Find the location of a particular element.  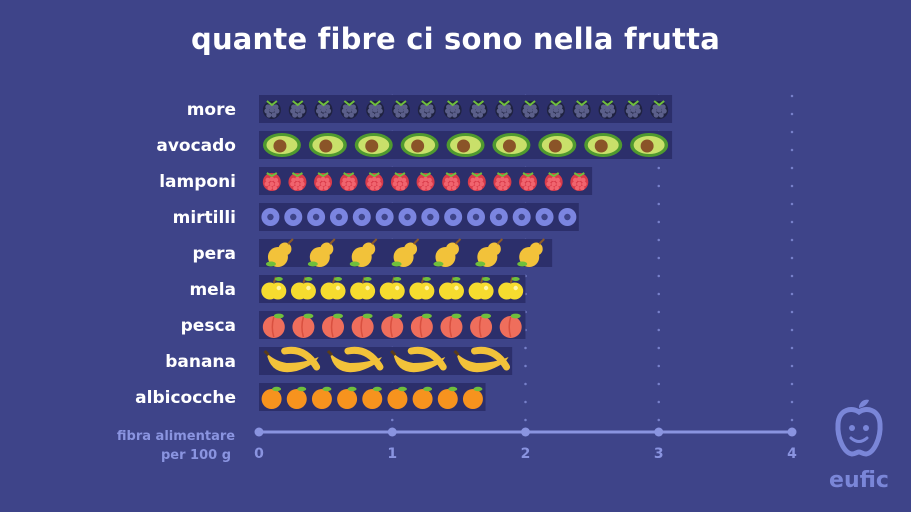

apple-face-icon is located at coordinates (859, 428).